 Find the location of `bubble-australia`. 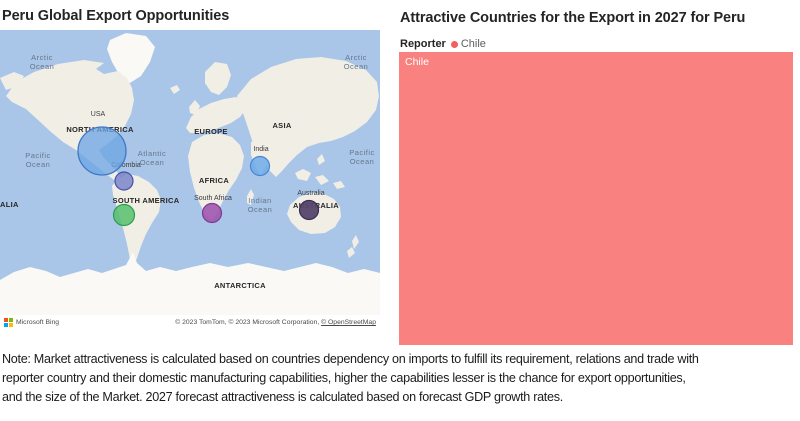

bubble-australia is located at coordinates (309, 210).